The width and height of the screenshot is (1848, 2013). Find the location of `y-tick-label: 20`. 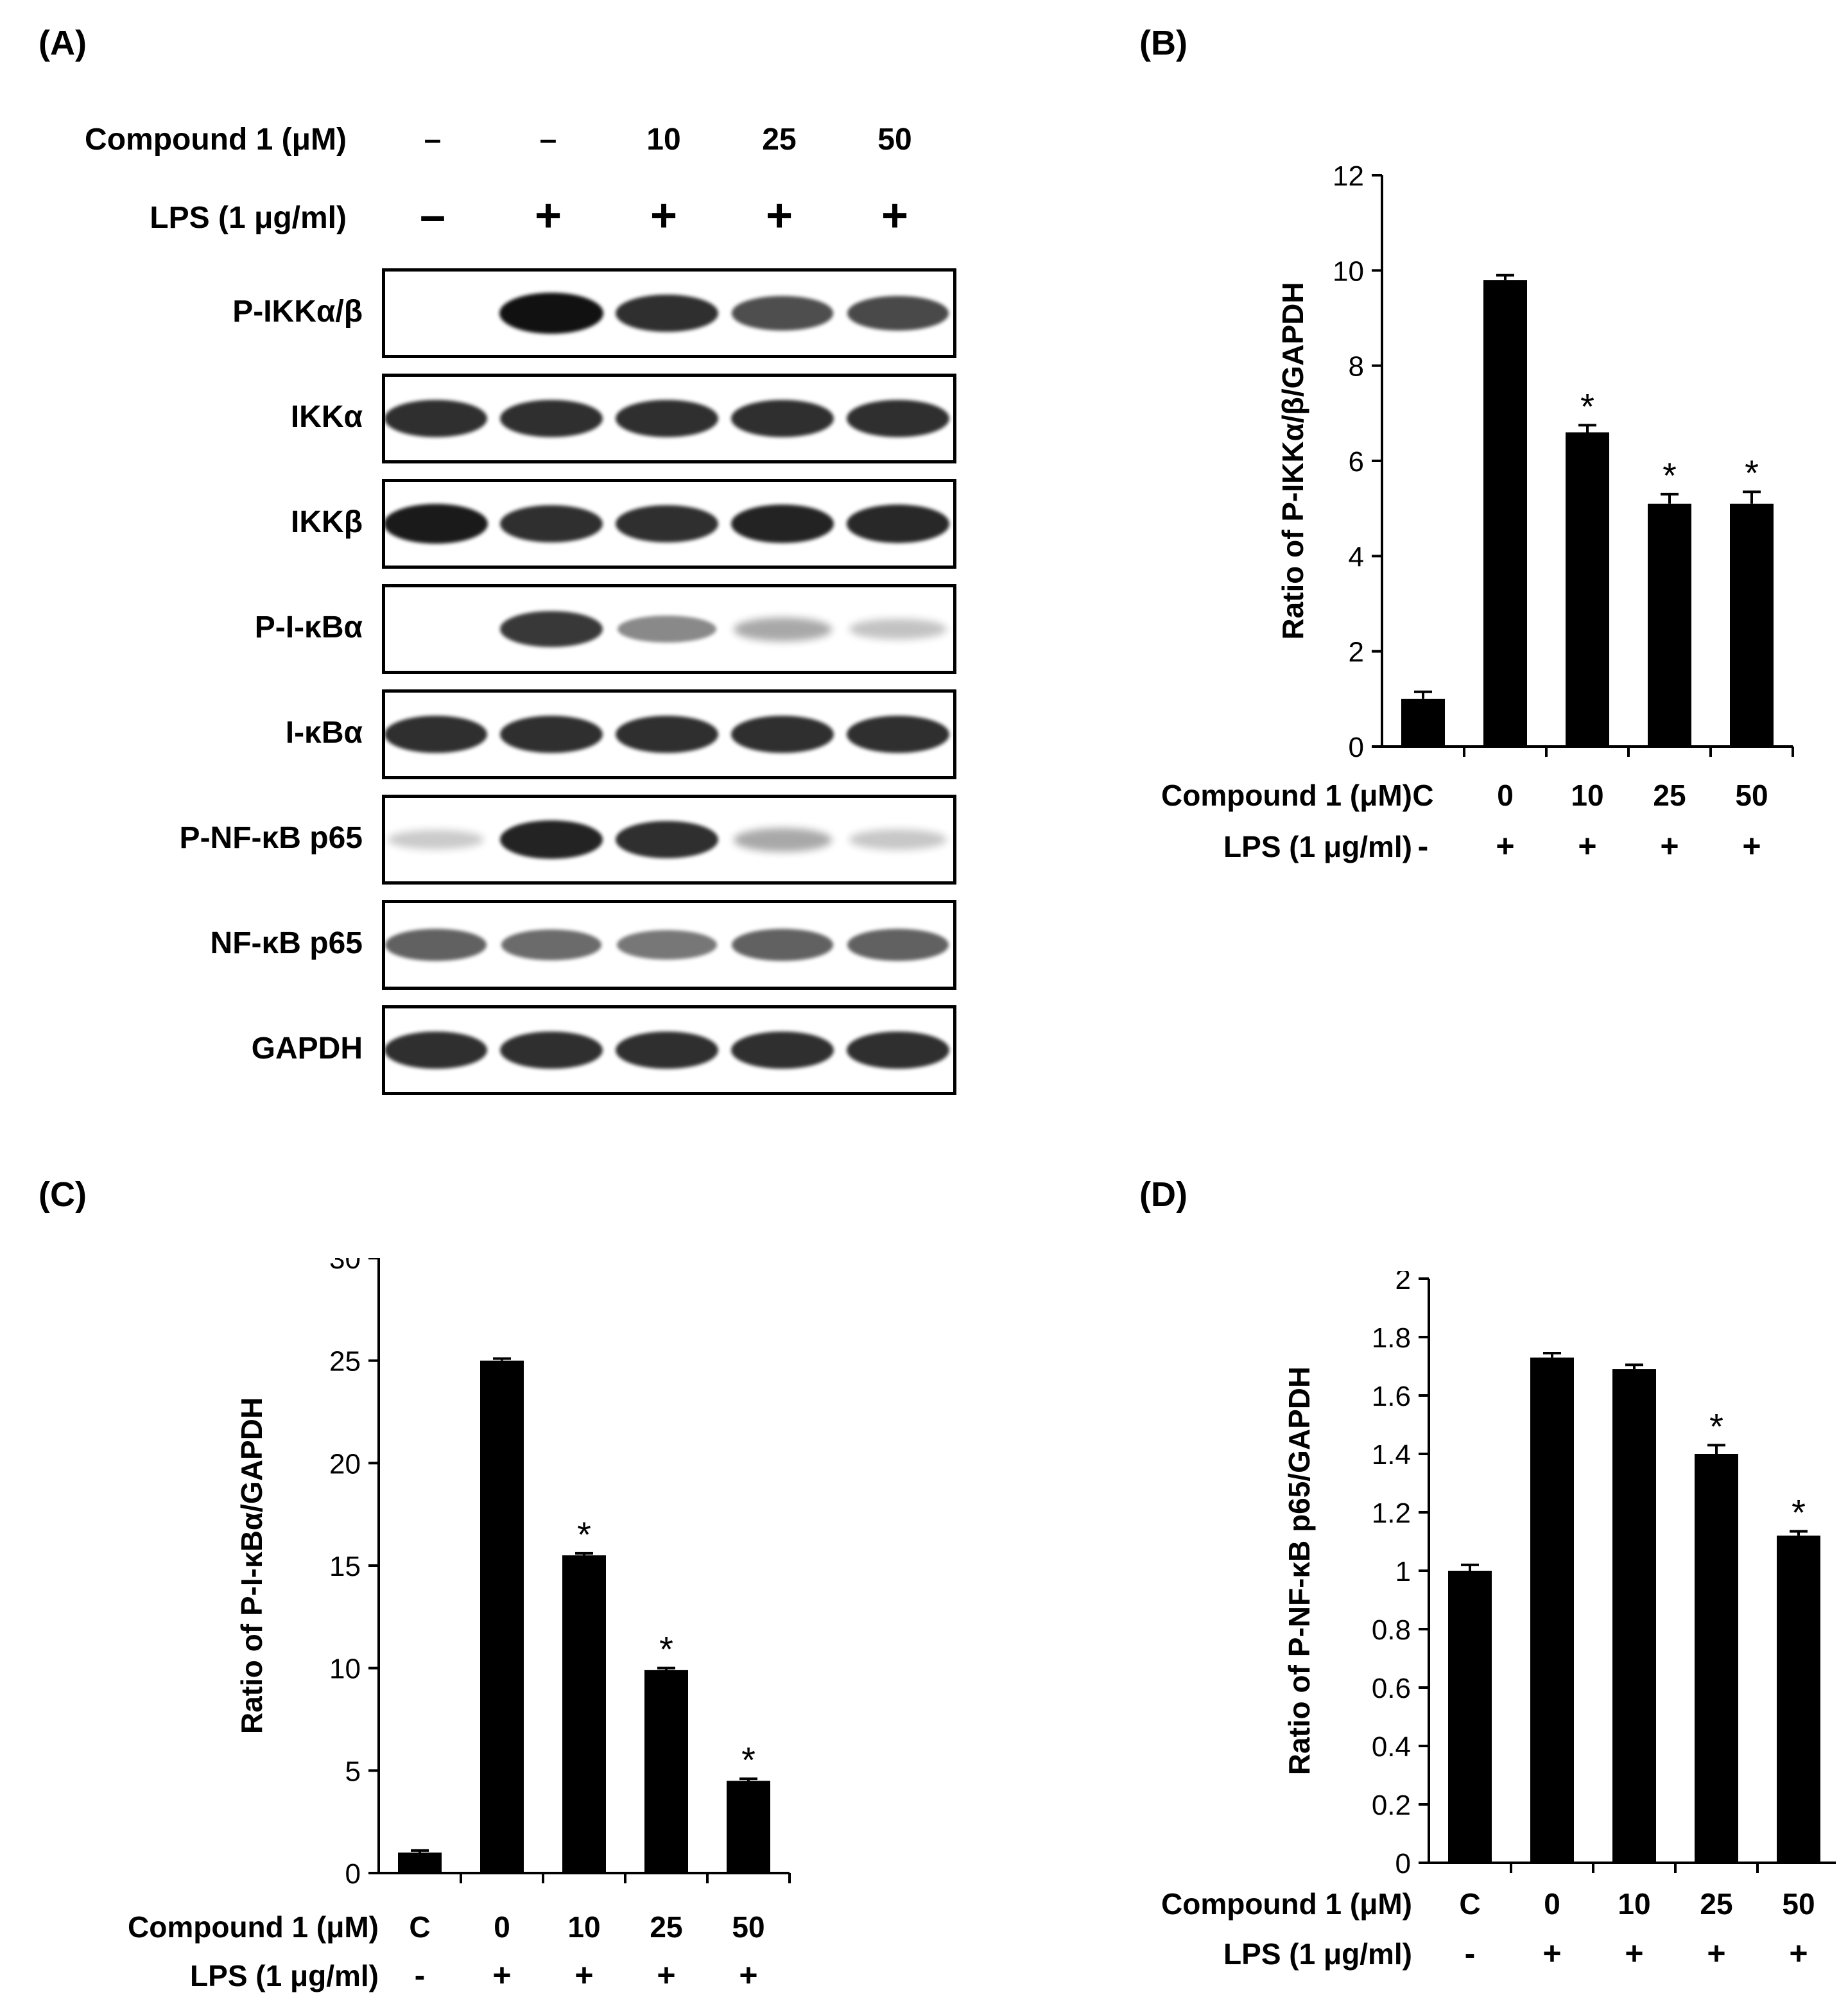

y-tick-label: 20 is located at coordinates (345, 1464).